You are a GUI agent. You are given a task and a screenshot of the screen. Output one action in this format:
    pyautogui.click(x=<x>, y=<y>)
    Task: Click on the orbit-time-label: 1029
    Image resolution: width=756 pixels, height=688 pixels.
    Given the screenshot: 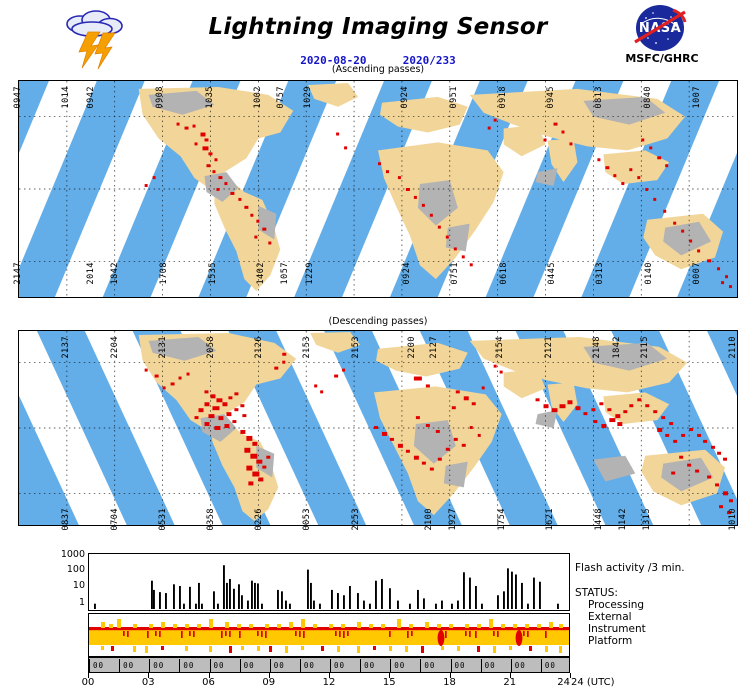 What is the action you would take?
    pyautogui.click(x=308, y=97)
    